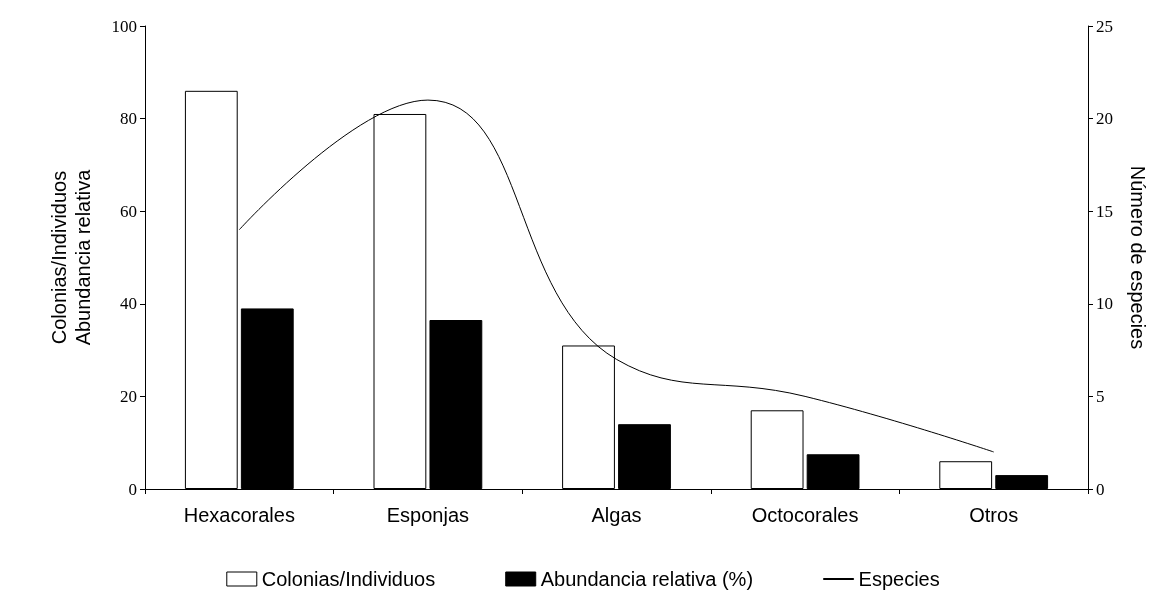 The height and width of the screenshot is (607, 1169). Describe the element at coordinates (128, 211) in the screenshot. I see `y-tick-label: 60` at that location.